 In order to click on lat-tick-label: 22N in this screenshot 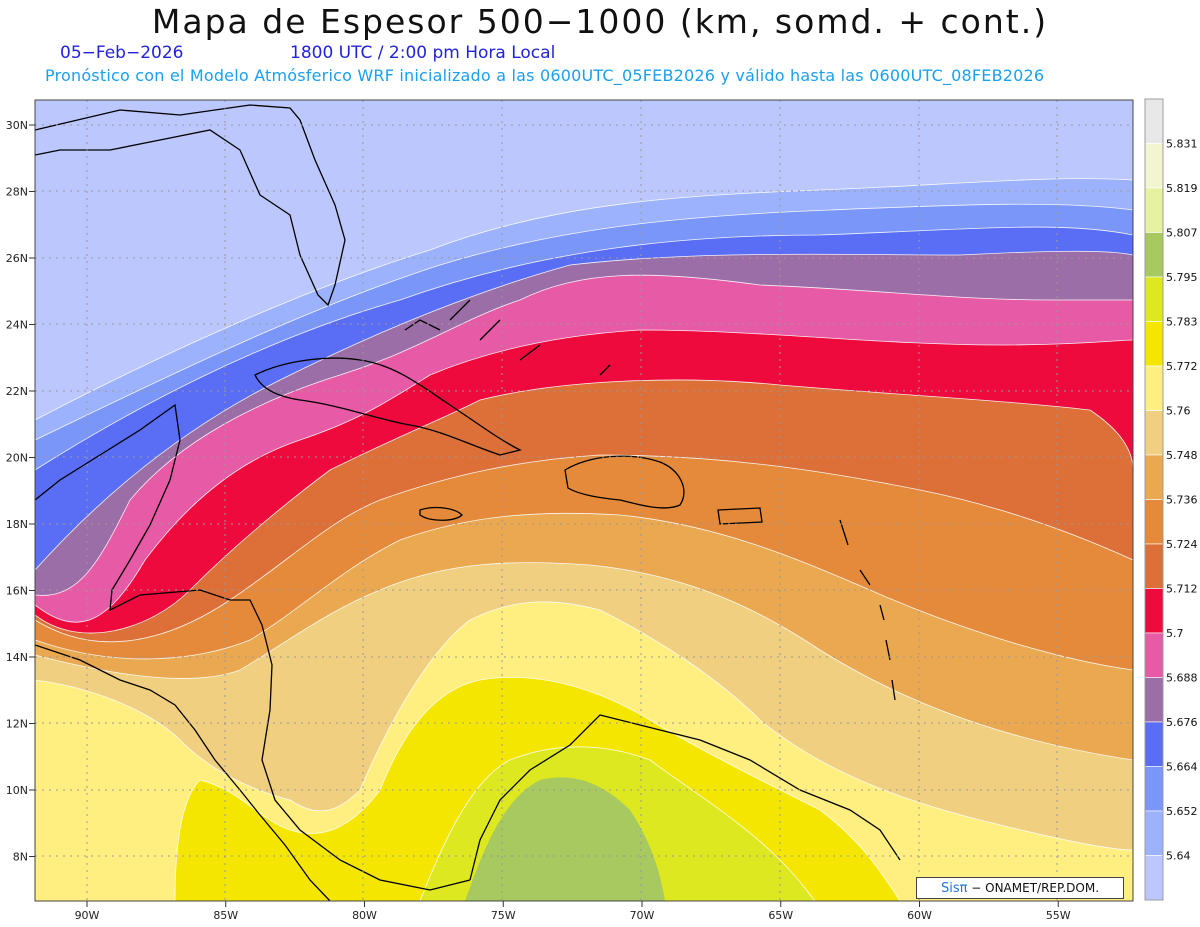, I will do `click(17, 391)`.